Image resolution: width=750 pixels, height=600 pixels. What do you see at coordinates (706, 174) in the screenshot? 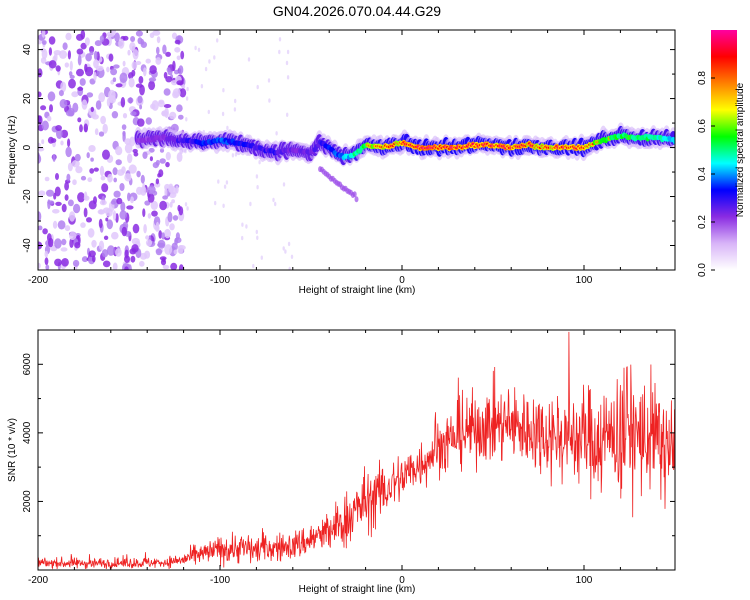
I see `colorbar-ticks: 0.0 0.2 0.4 0.6 0.8` at bounding box center [706, 174].